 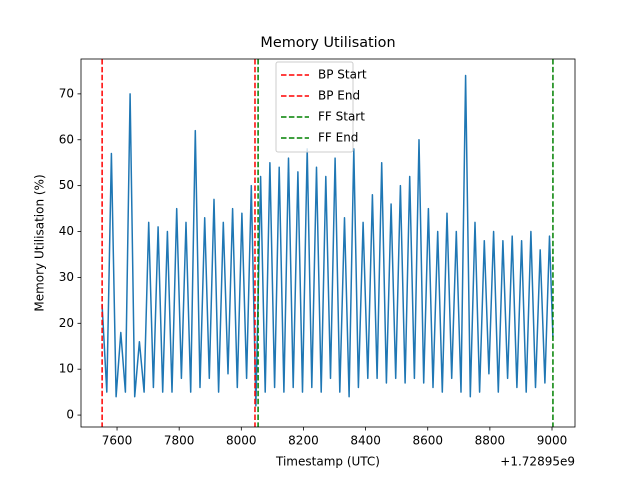 What do you see at coordinates (66, 139) in the screenshot?
I see `y-tick-label: 60` at bounding box center [66, 139].